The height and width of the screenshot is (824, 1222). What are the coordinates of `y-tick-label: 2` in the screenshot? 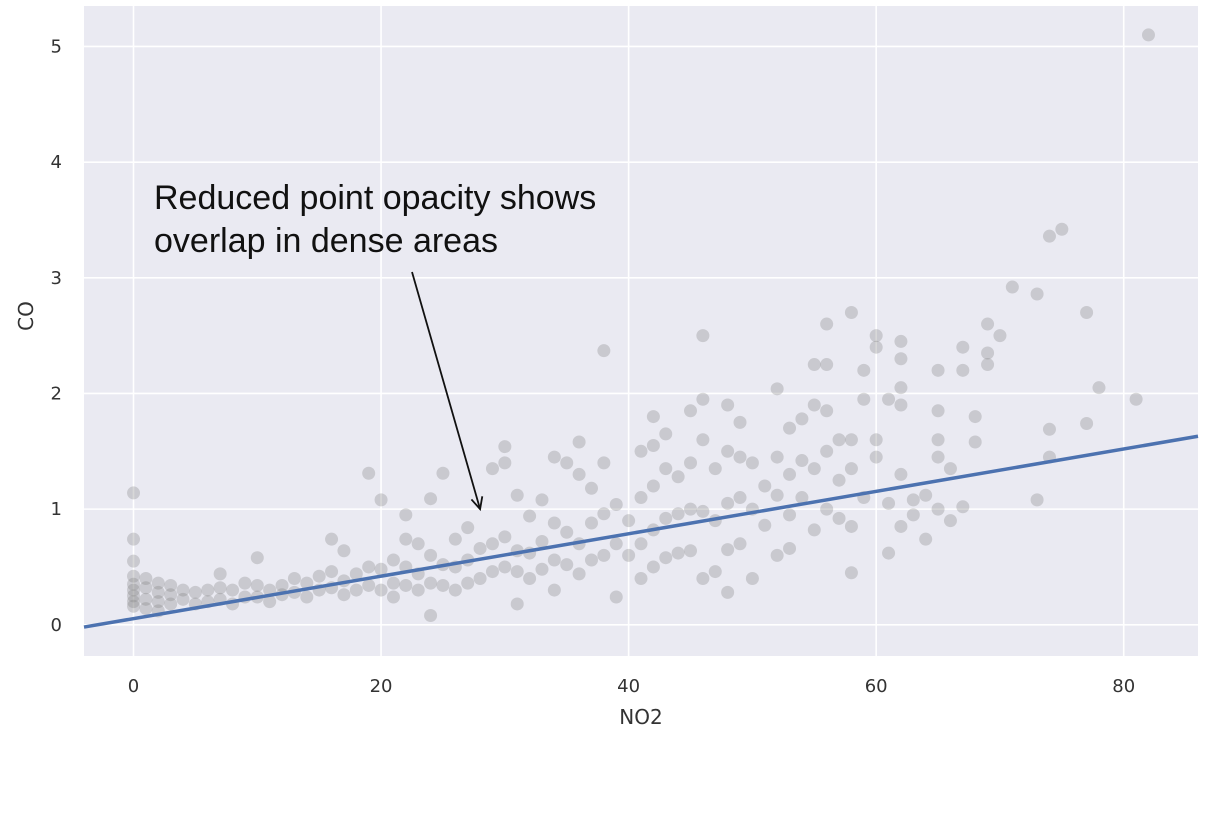 It's located at (56, 393).